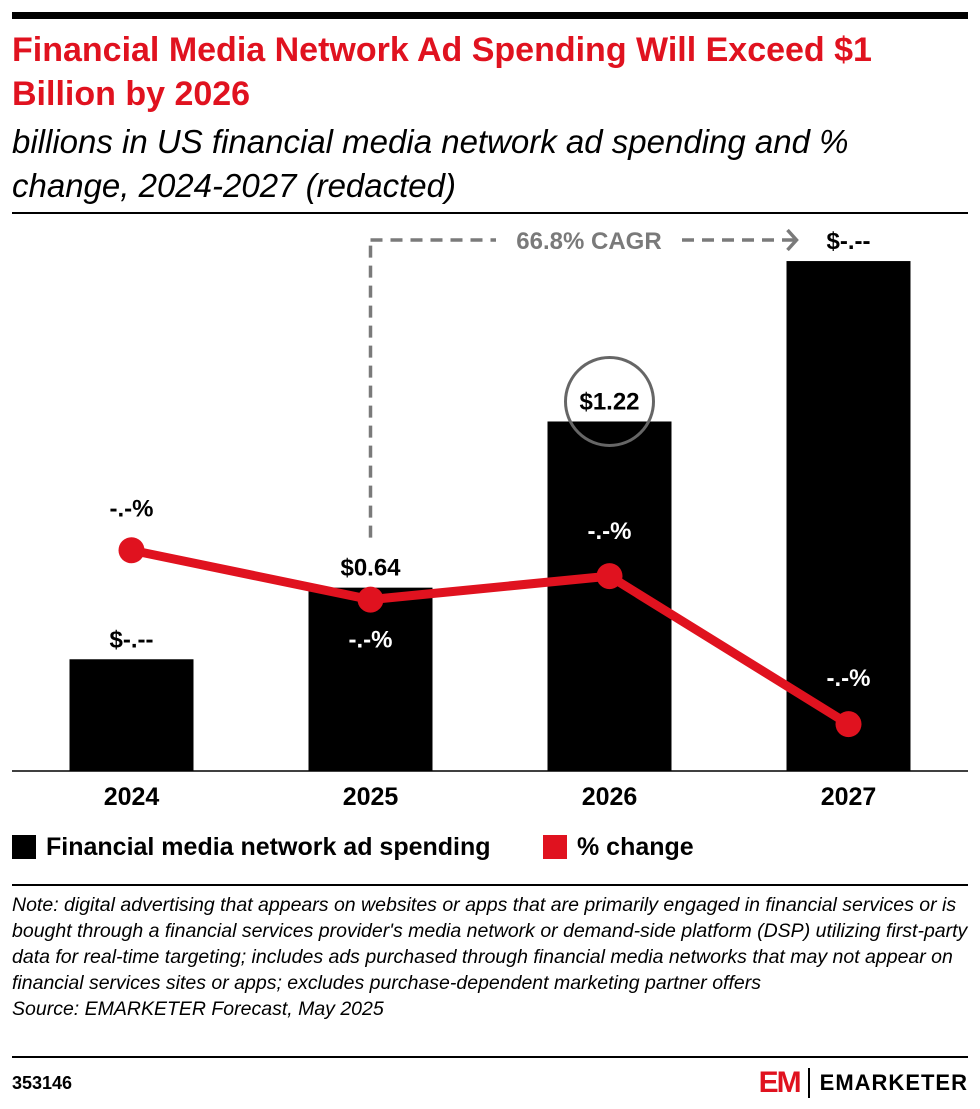  I want to click on bar-2025, so click(370, 679).